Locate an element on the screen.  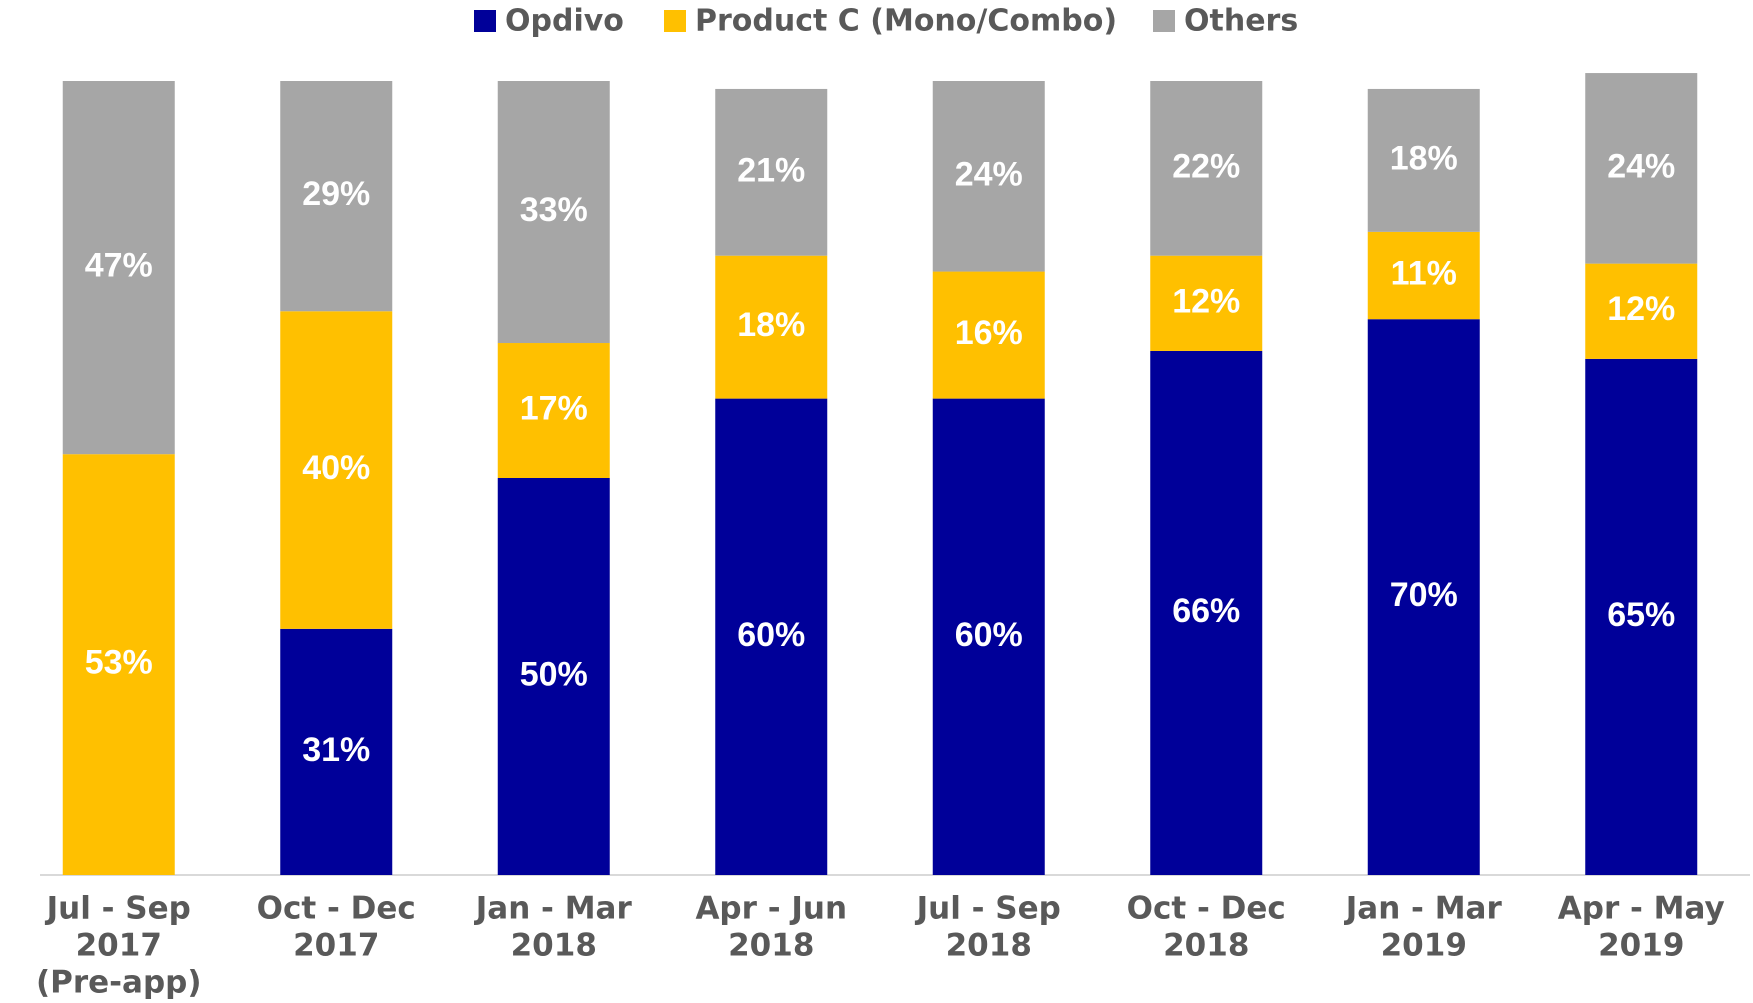
data-label: 22% is located at coordinates (1206, 166).